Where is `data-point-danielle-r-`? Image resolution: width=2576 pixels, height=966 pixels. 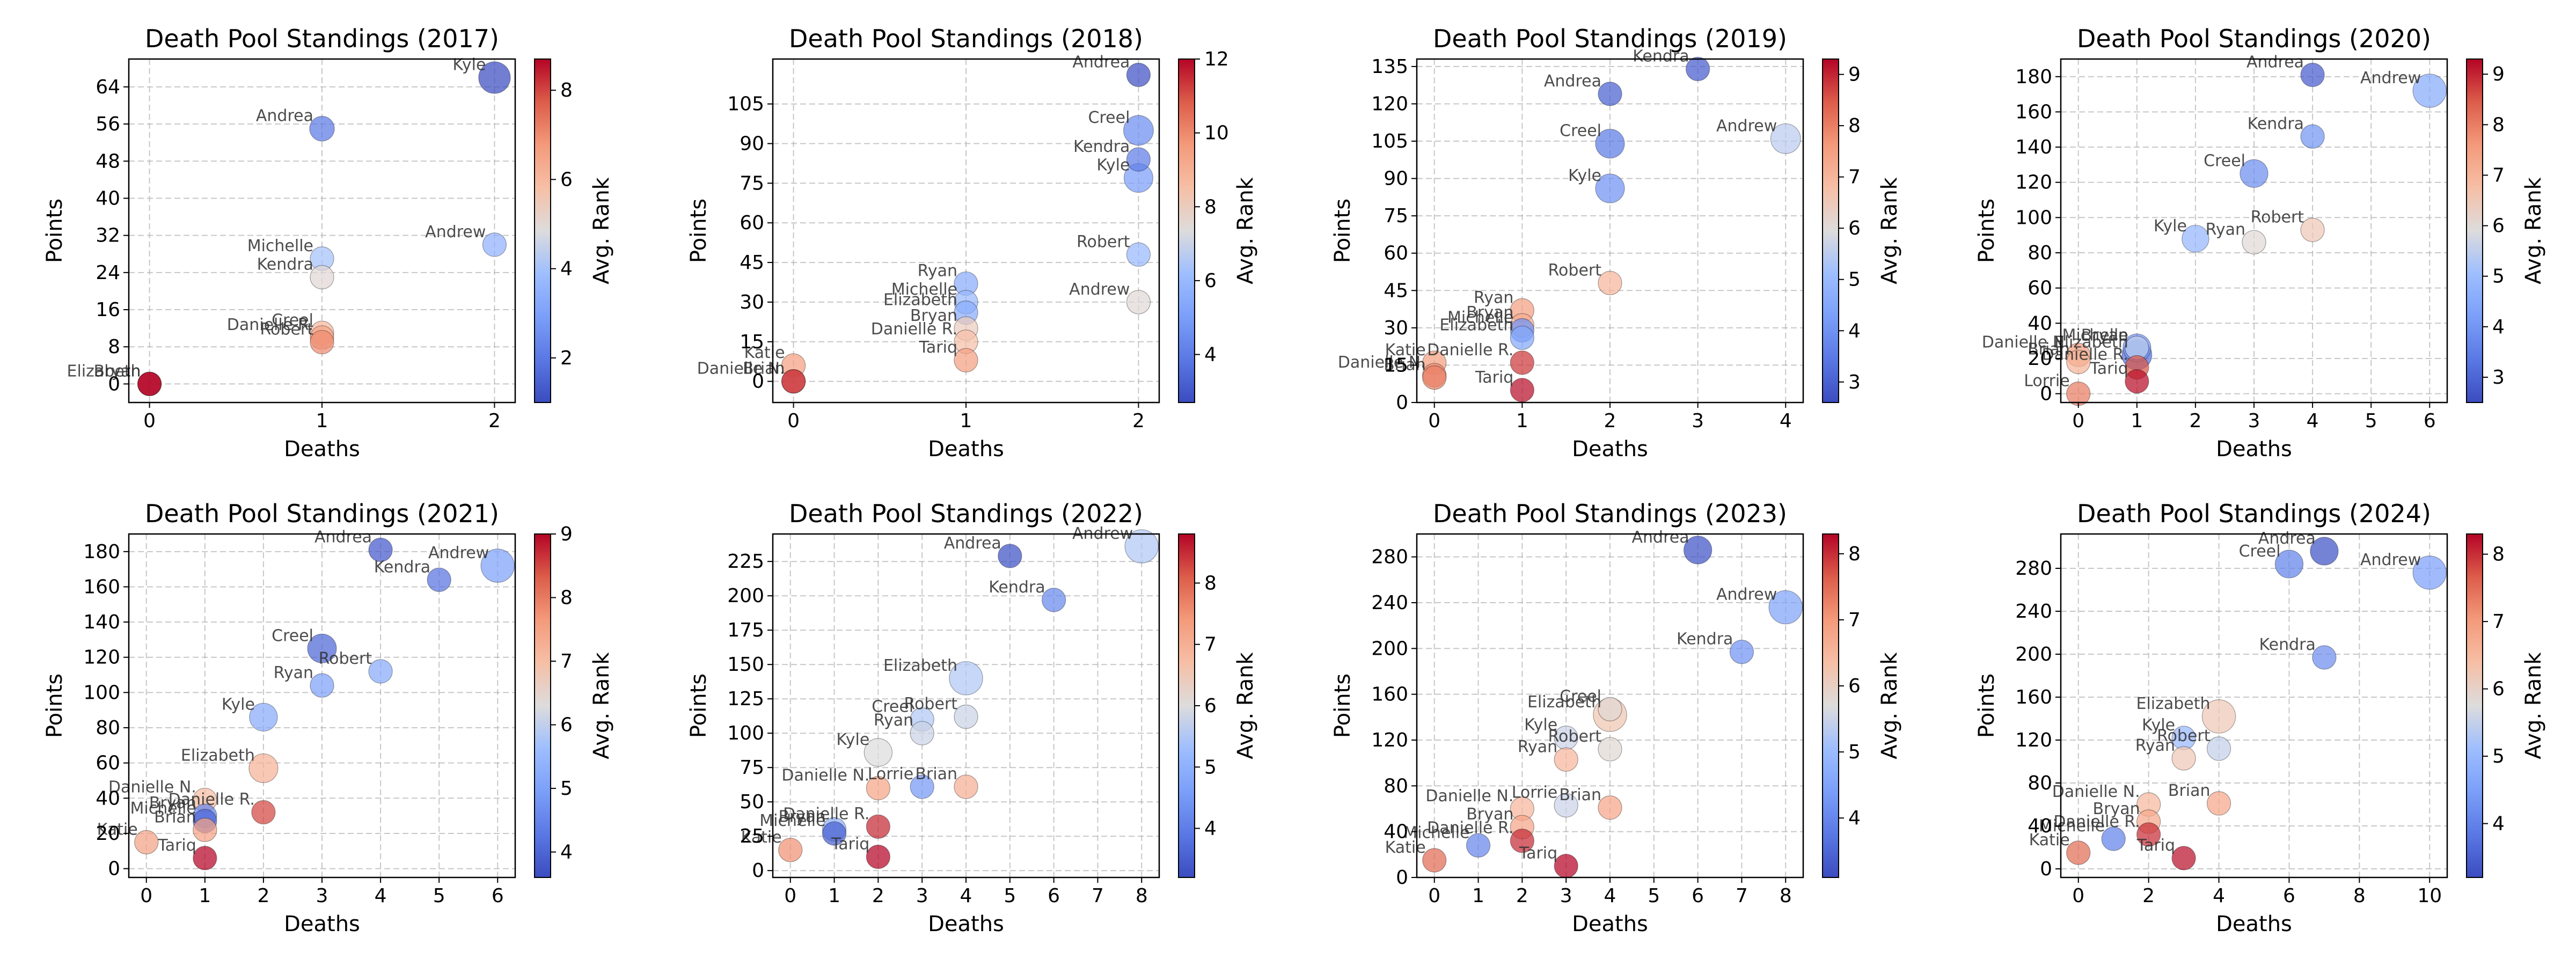 data-point-danielle-r- is located at coordinates (878, 826).